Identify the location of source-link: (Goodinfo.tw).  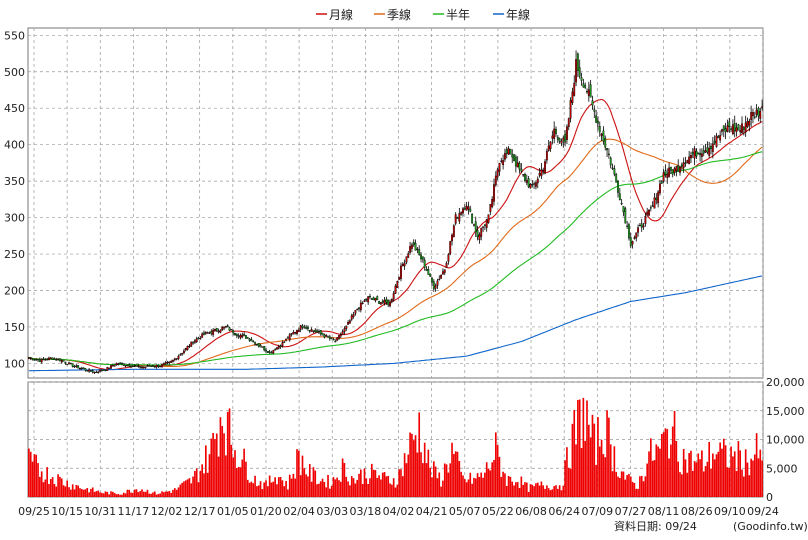
(770, 526).